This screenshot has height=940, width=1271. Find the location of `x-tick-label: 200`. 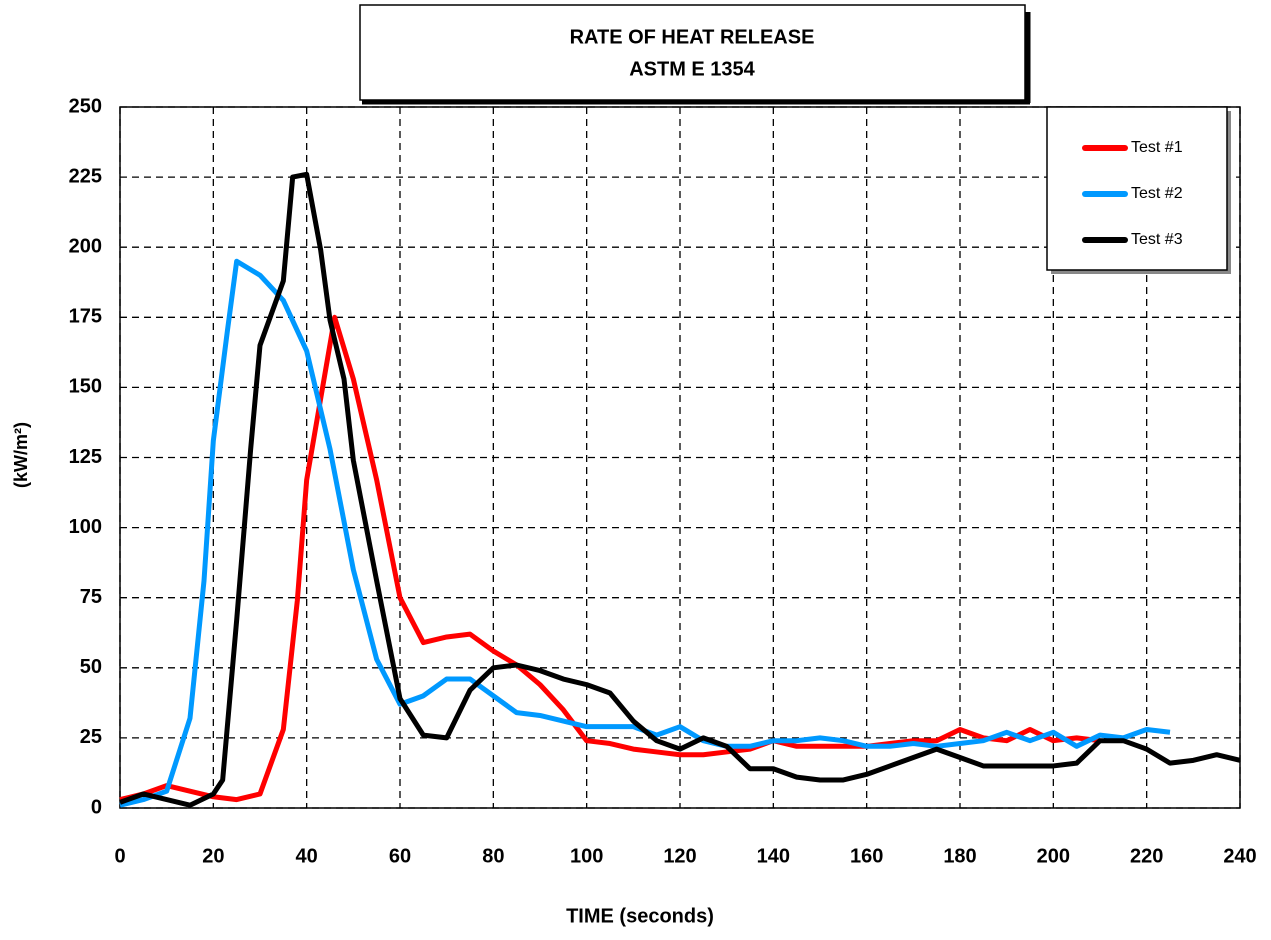

x-tick-label: 200 is located at coordinates (1053, 856).